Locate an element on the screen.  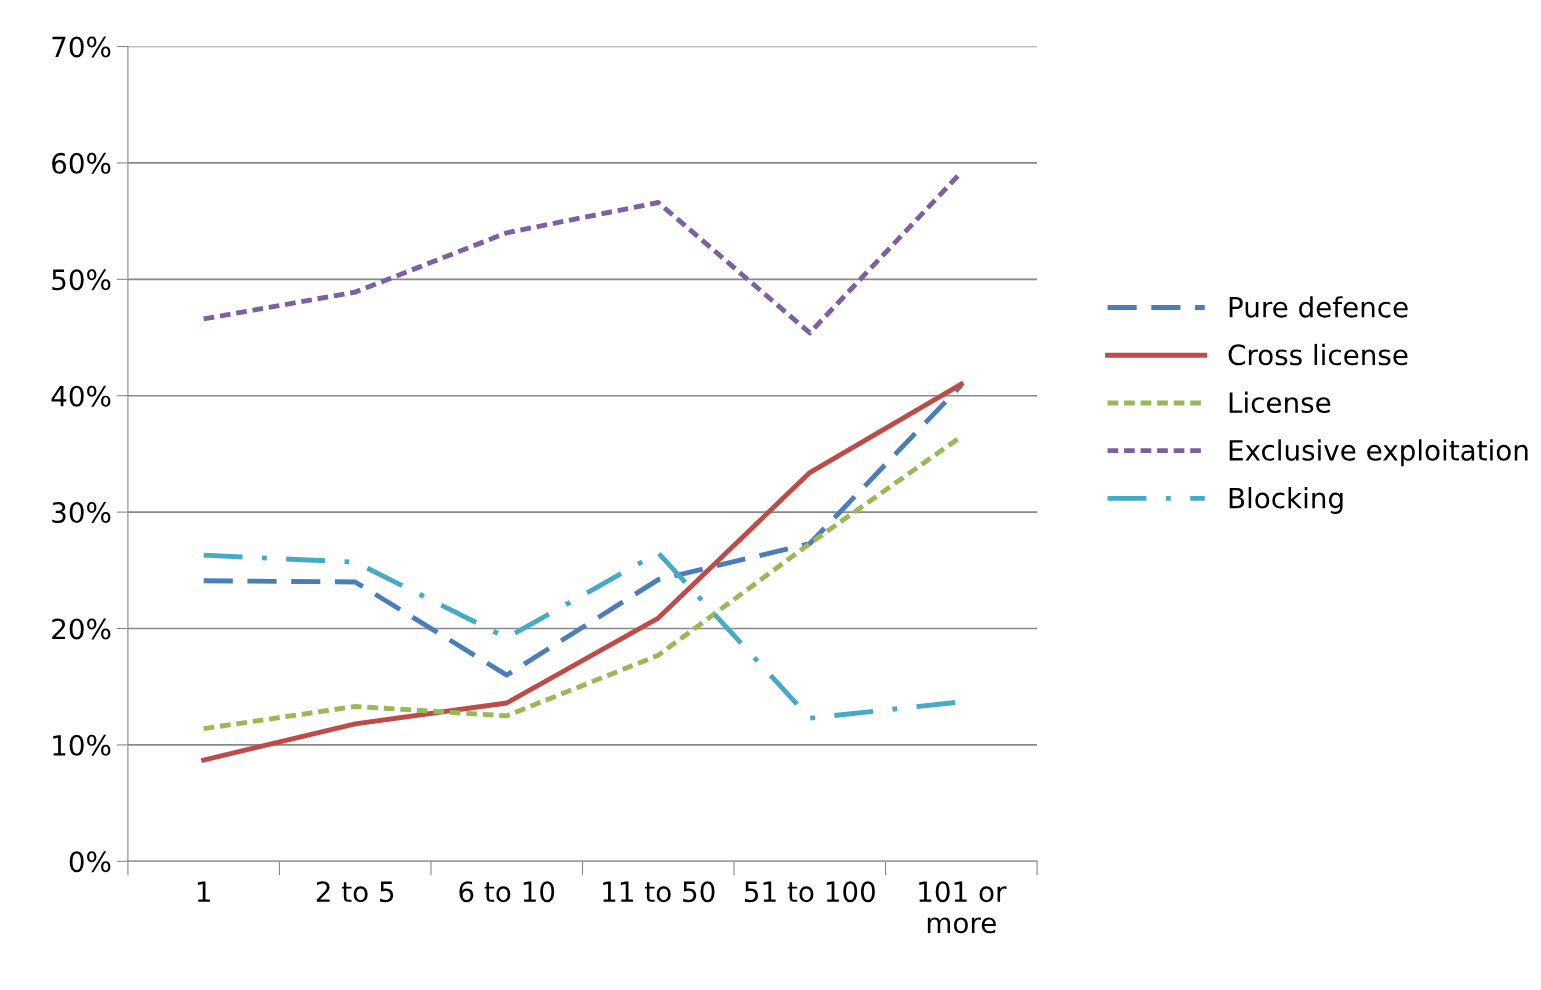
x-tick-label: 6 to 10 is located at coordinates (507, 892).